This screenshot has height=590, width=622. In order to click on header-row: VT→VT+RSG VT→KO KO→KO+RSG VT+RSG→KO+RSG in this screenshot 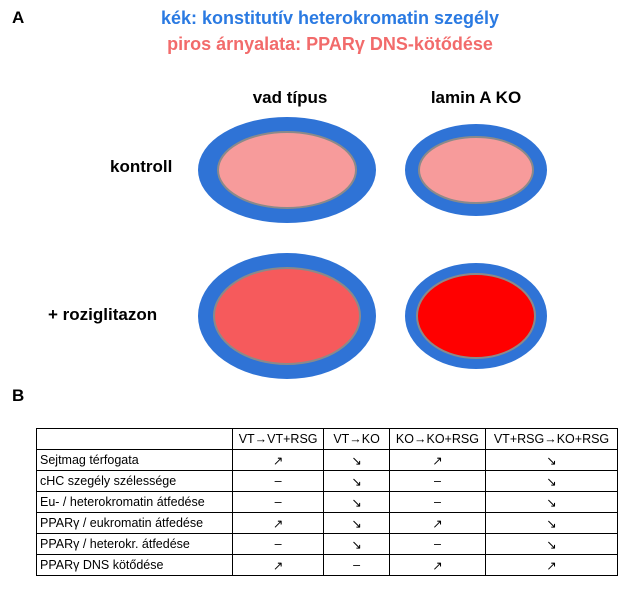, I will do `click(327, 439)`.